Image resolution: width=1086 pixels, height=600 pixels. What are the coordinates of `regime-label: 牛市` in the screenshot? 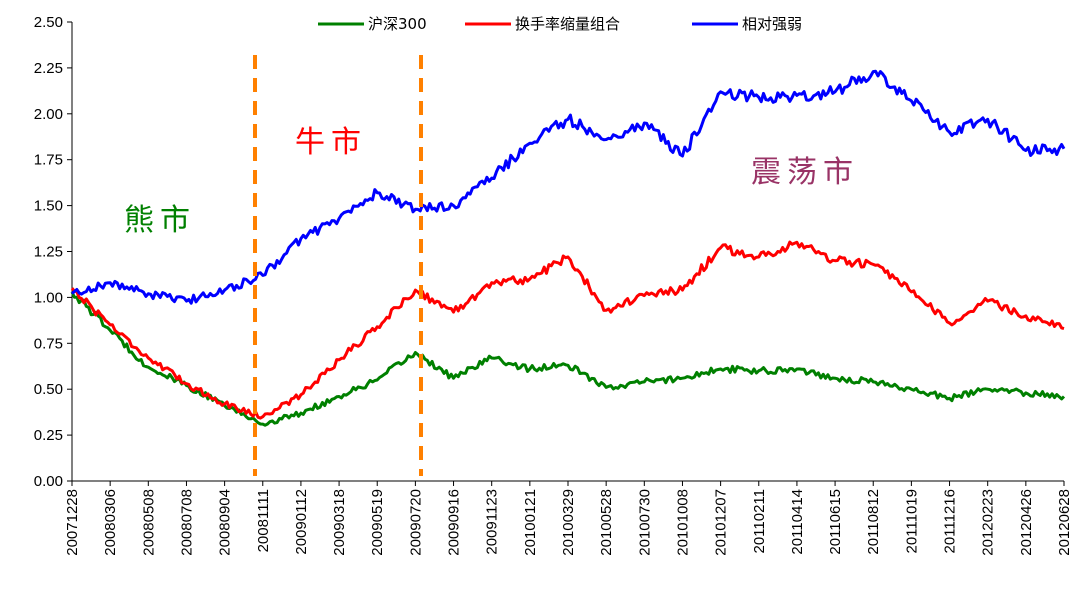 It's located at (331, 142).